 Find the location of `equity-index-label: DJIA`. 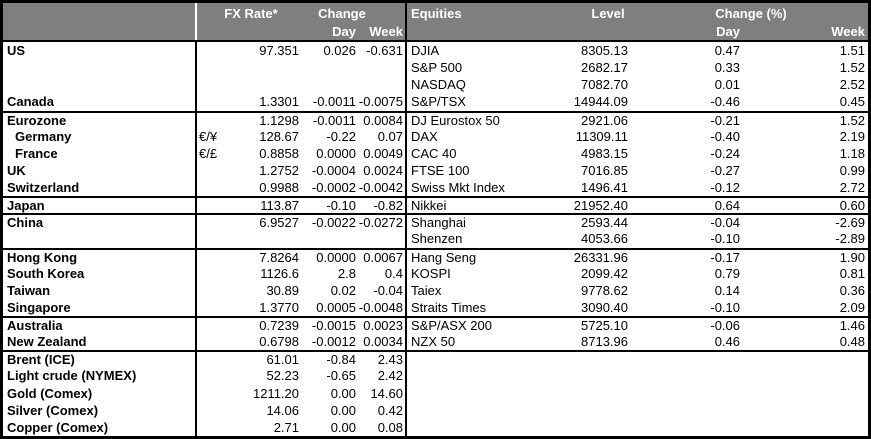

equity-index-label: DJIA is located at coordinates (425, 51).